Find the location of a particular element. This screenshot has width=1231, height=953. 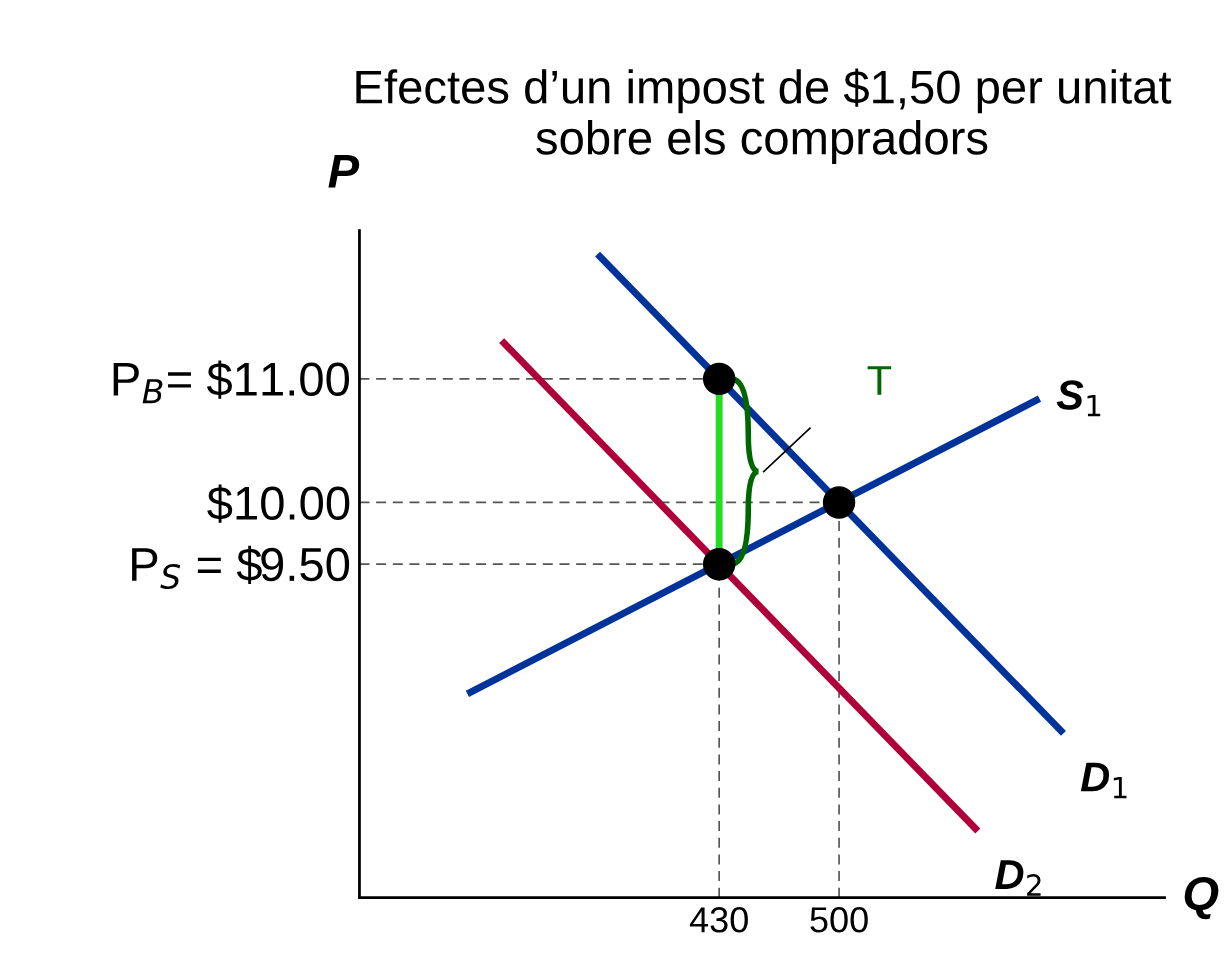

y-tick-label: $10.00 is located at coordinates (278, 503).